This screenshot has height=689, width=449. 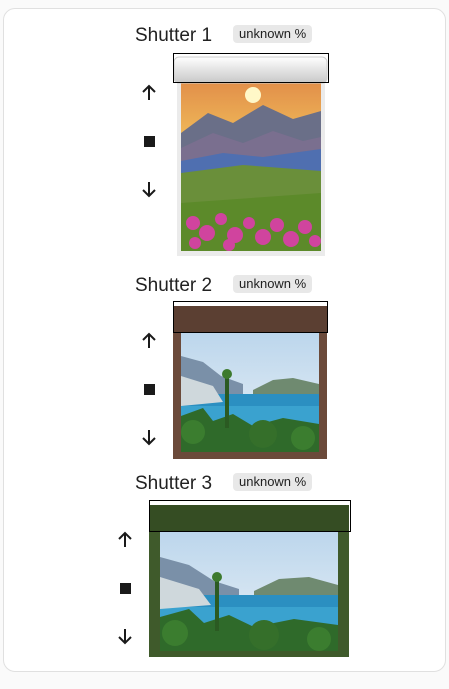 I want to click on shutter-3-title: Shutter 3, so click(x=174, y=483).